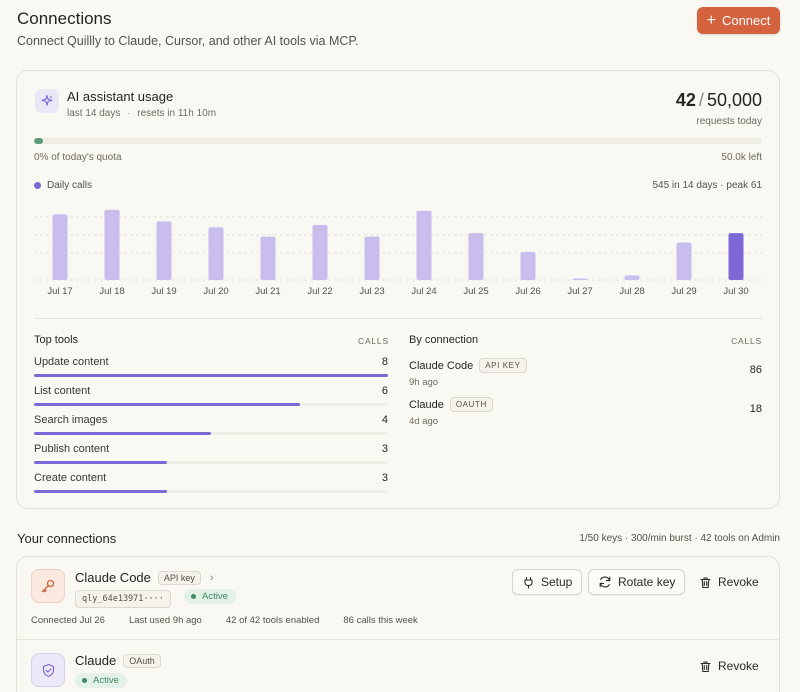 This screenshot has width=800, height=692. What do you see at coordinates (111, 291) in the screenshot?
I see `chart-x-label: Jul 18` at bounding box center [111, 291].